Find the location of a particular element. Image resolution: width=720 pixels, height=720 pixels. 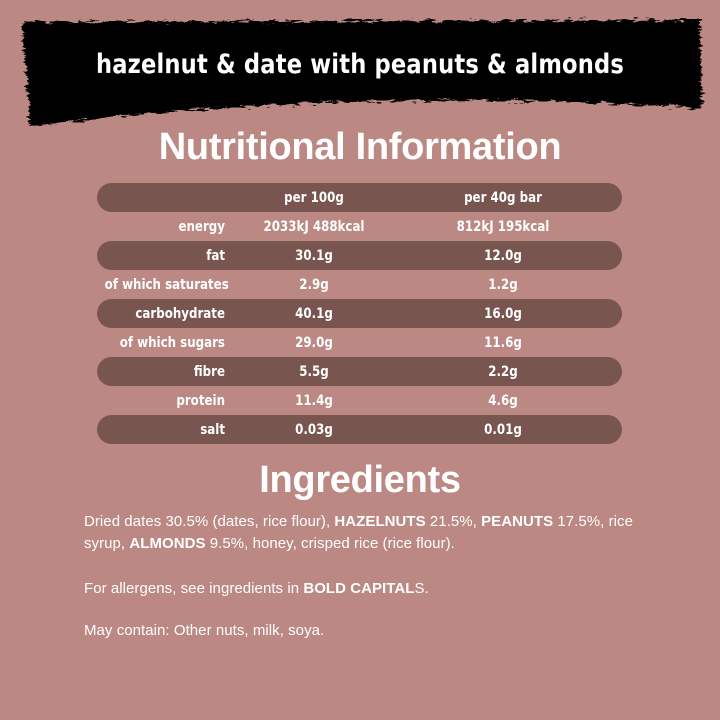

allergen-emphasis: BOLD CAPITAL is located at coordinates (359, 588).